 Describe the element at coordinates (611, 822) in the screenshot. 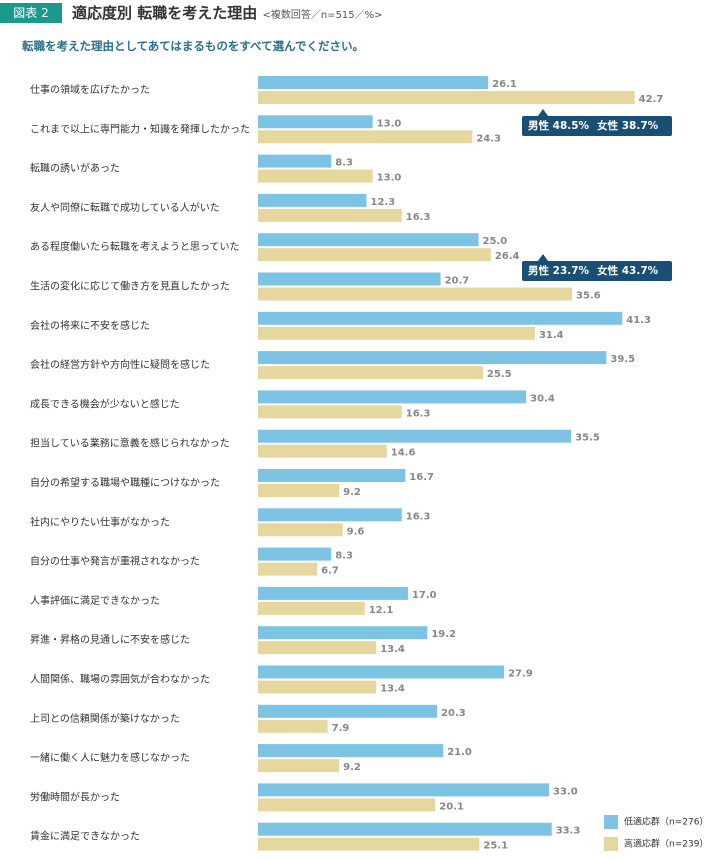

I see `legend-swatch-low` at that location.